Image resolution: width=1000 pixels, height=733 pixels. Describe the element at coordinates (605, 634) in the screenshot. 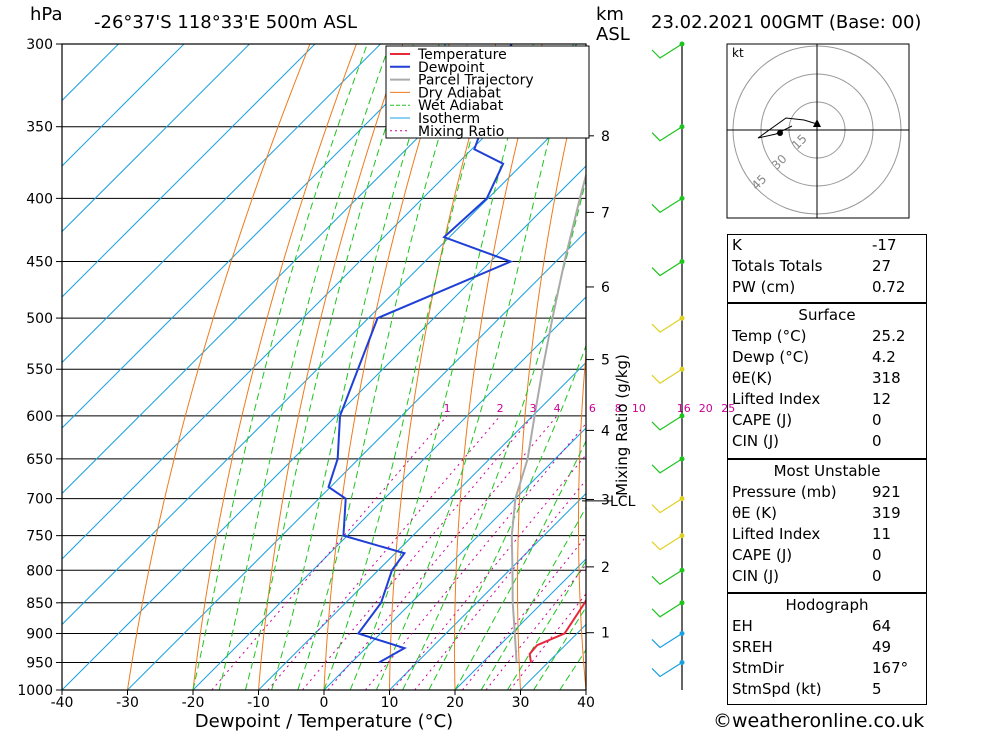

I see `height-tick-label: 1` at that location.